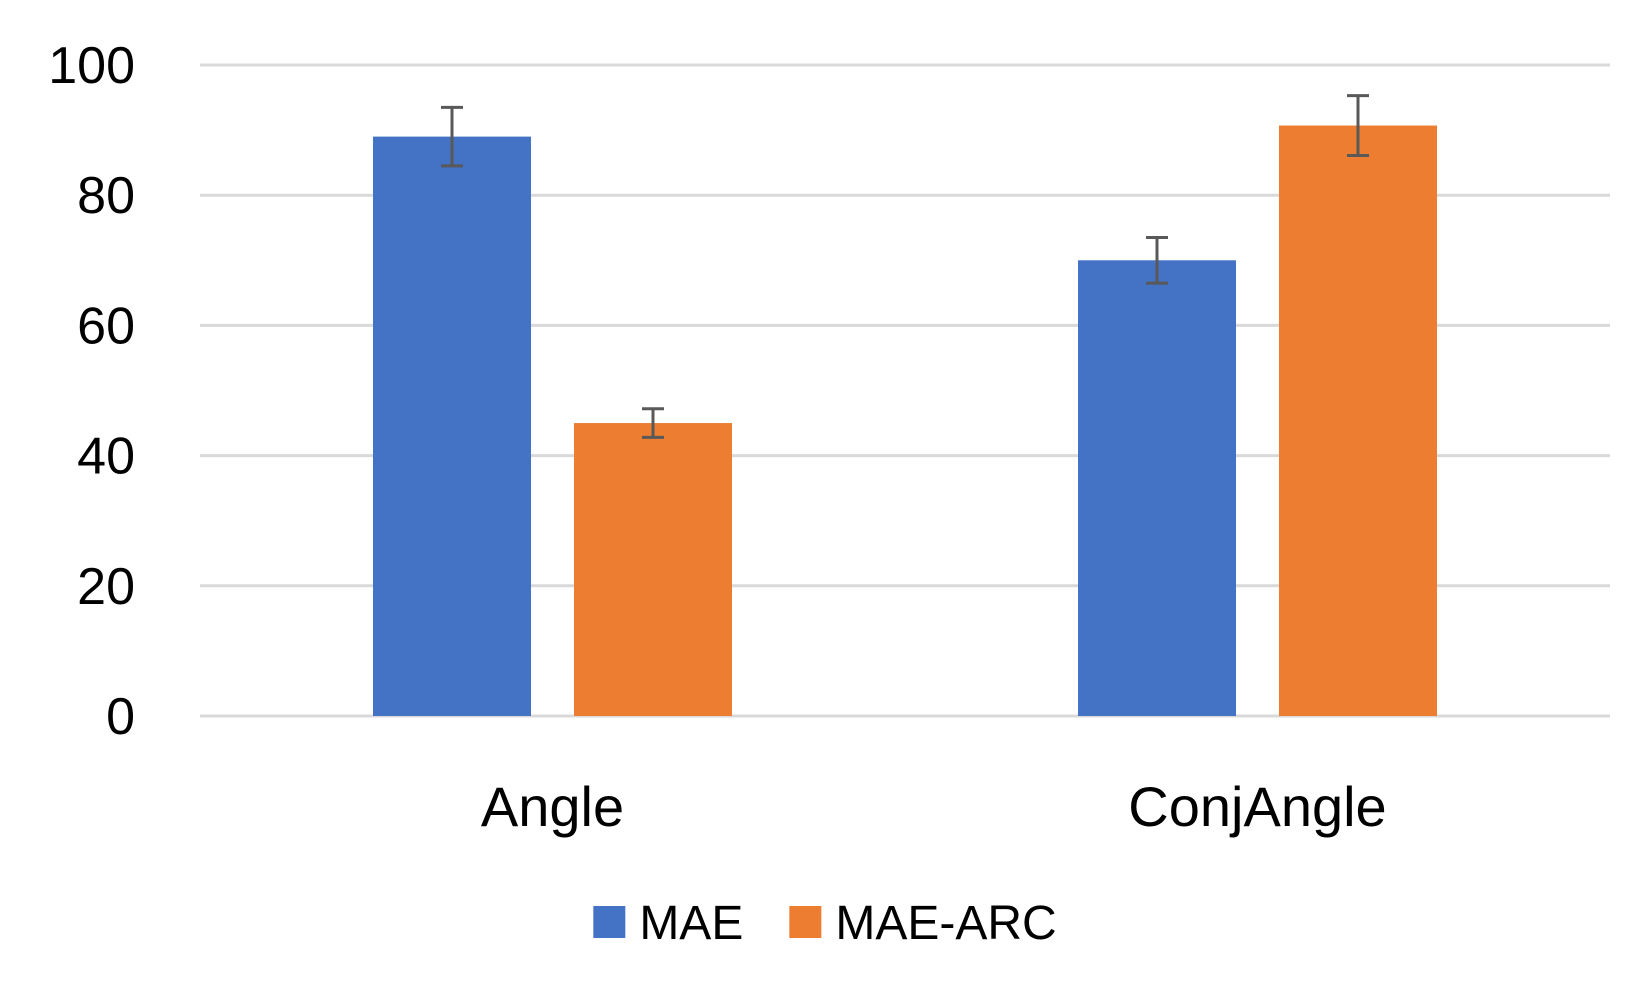 The height and width of the screenshot is (991, 1650). Describe the element at coordinates (945, 923) in the screenshot. I see `legend-label: MAE-ARC` at that location.